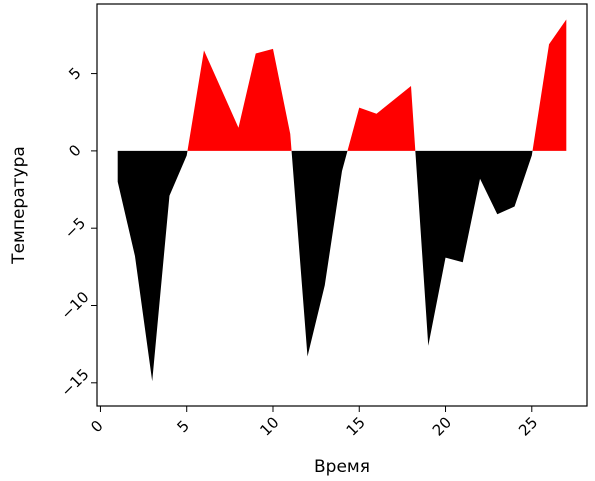 The image size is (595, 481). What do you see at coordinates (356, 426) in the screenshot?
I see `x-tick-label: 15` at bounding box center [356, 426].